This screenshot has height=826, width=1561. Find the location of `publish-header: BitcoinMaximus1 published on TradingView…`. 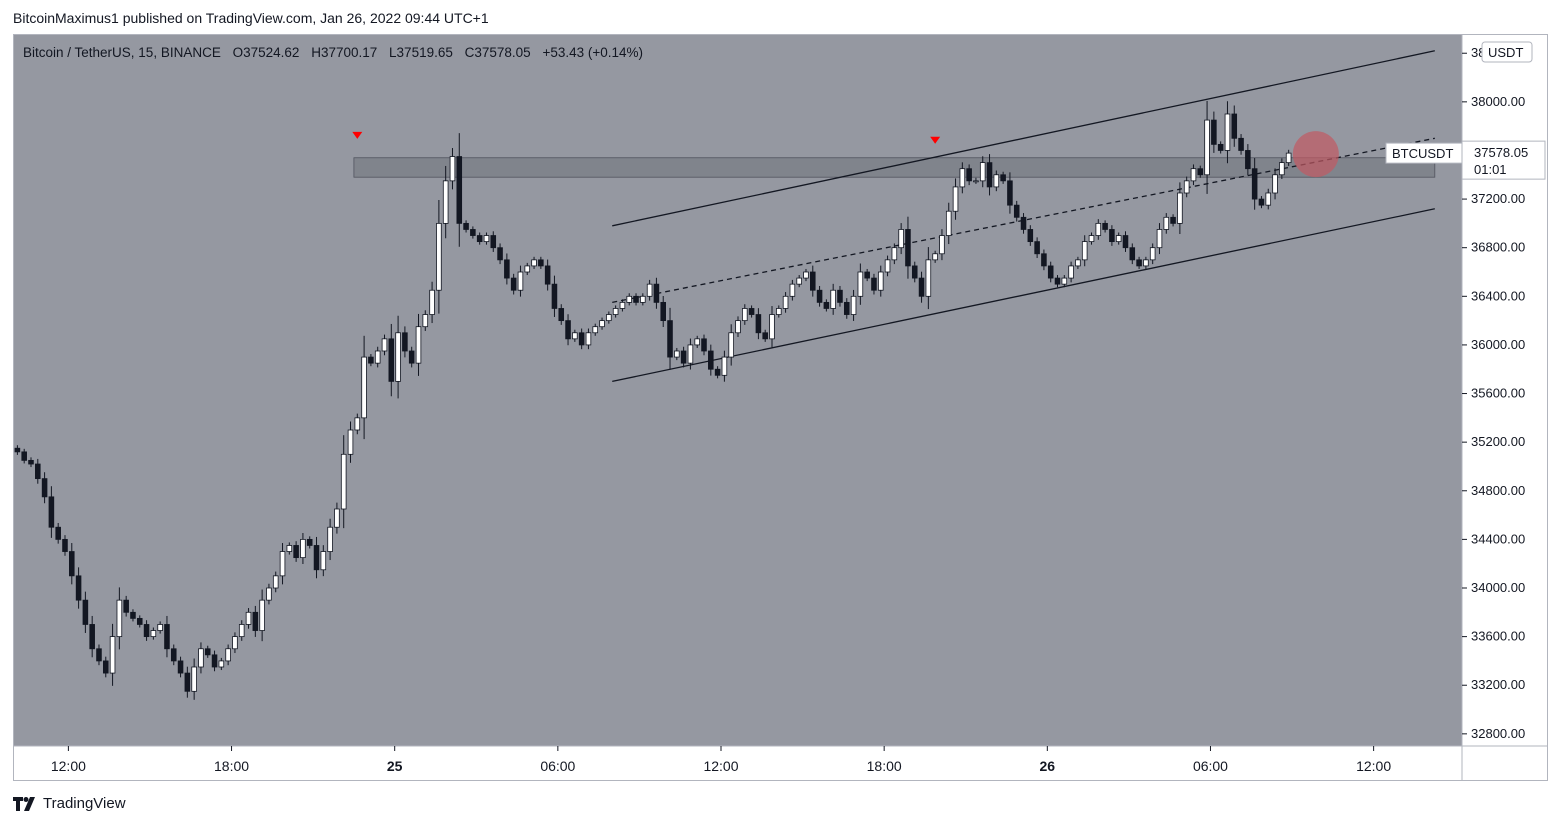

publish-header: BitcoinMaximus1 published on TradingView… is located at coordinates (251, 18).